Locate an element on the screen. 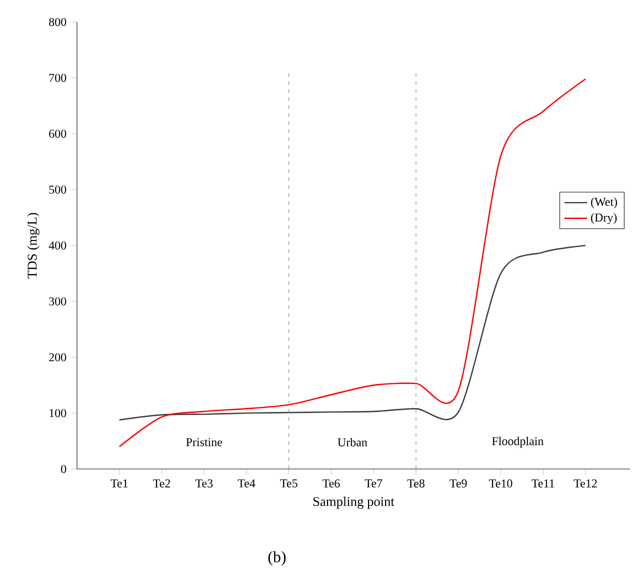  y-tick-label: 100 is located at coordinates (58, 413).